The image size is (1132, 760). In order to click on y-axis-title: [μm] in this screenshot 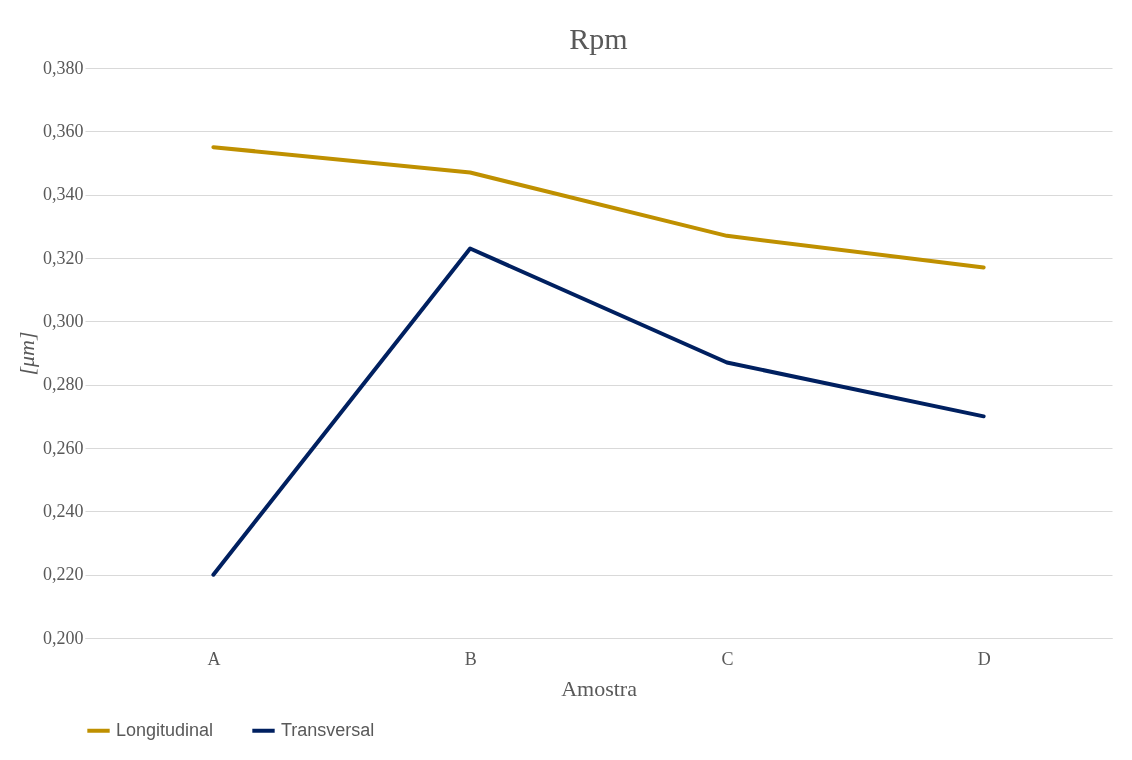, I will do `click(26, 353)`.